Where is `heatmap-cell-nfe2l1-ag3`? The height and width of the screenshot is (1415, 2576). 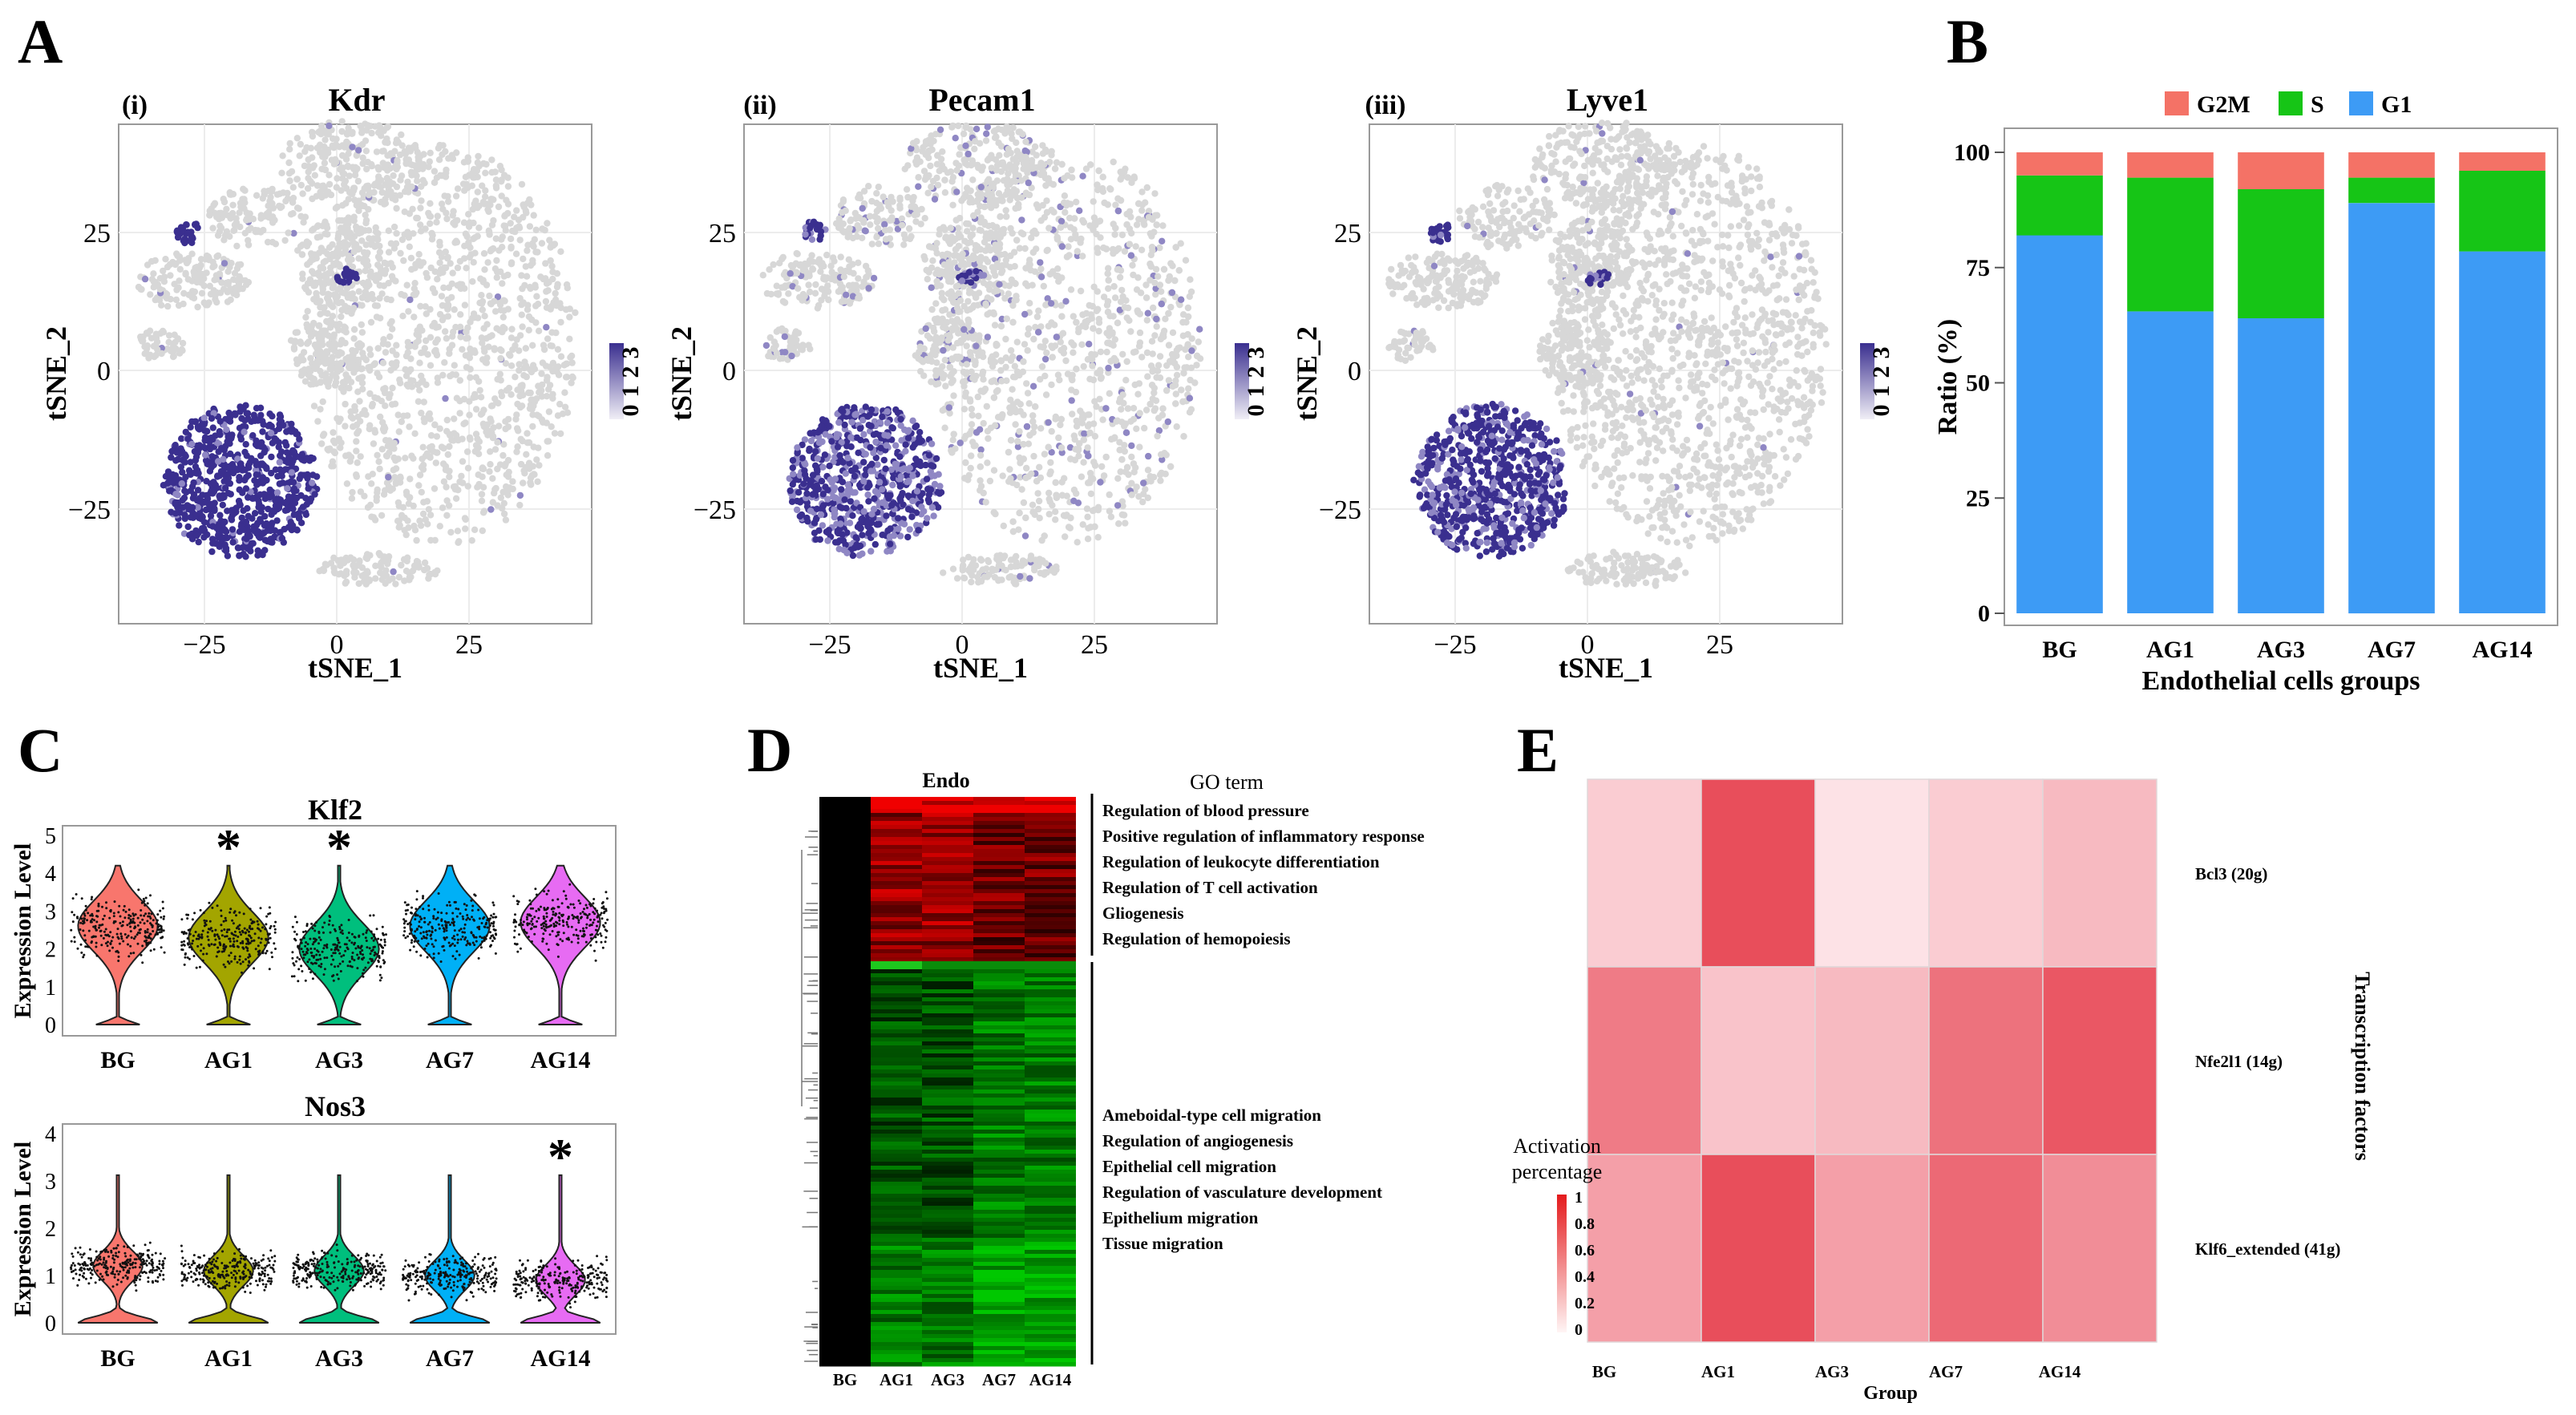 heatmap-cell-nfe2l1-ag3 is located at coordinates (1872, 1060).